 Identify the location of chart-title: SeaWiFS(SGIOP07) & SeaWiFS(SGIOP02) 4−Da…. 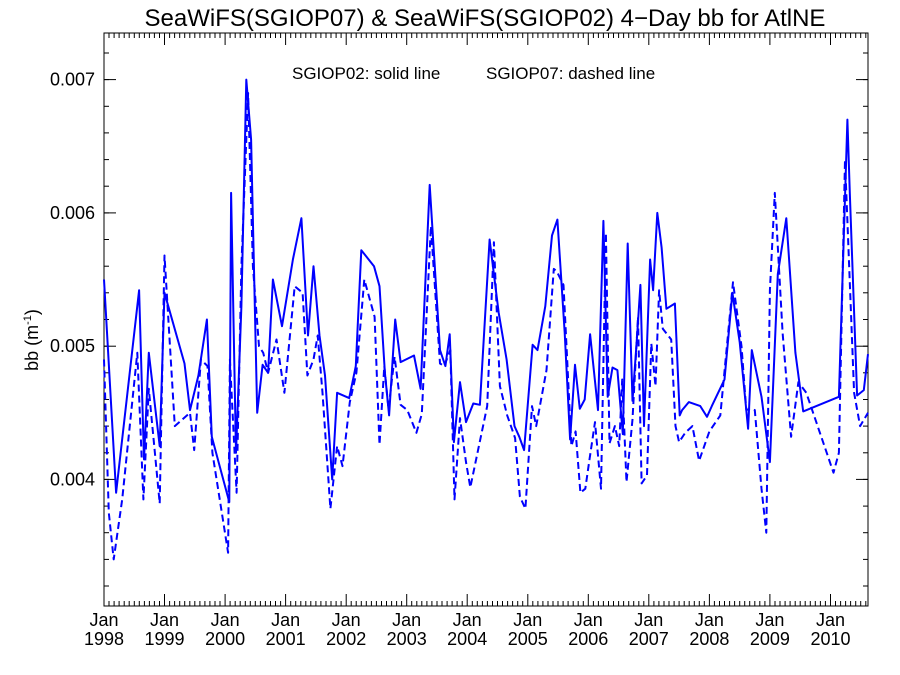
(485, 18).